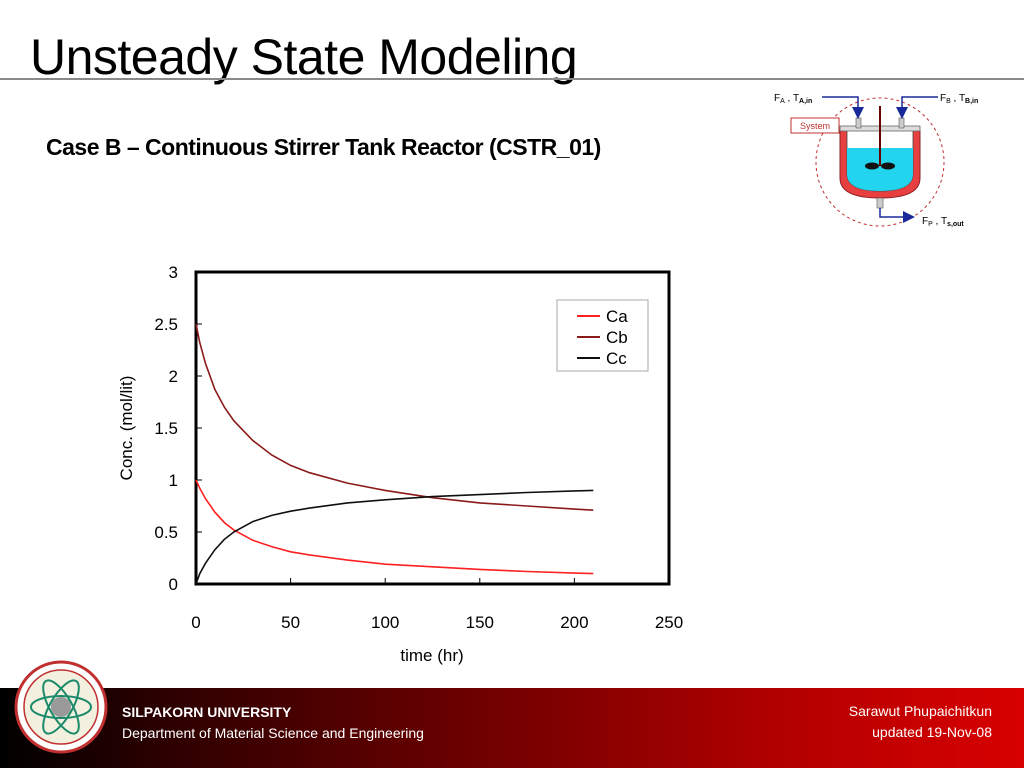 This screenshot has width=1024, height=768. Describe the element at coordinates (512, 79) in the screenshot. I see `title-divider` at that location.